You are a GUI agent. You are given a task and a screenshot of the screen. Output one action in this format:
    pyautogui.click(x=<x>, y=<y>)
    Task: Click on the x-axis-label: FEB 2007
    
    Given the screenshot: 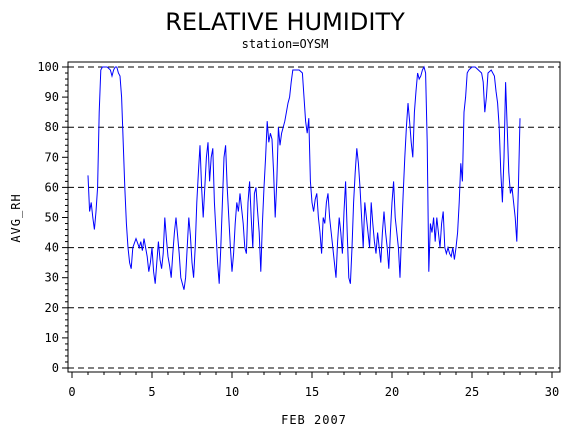 What is the action you would take?
    pyautogui.click(x=314, y=420)
    